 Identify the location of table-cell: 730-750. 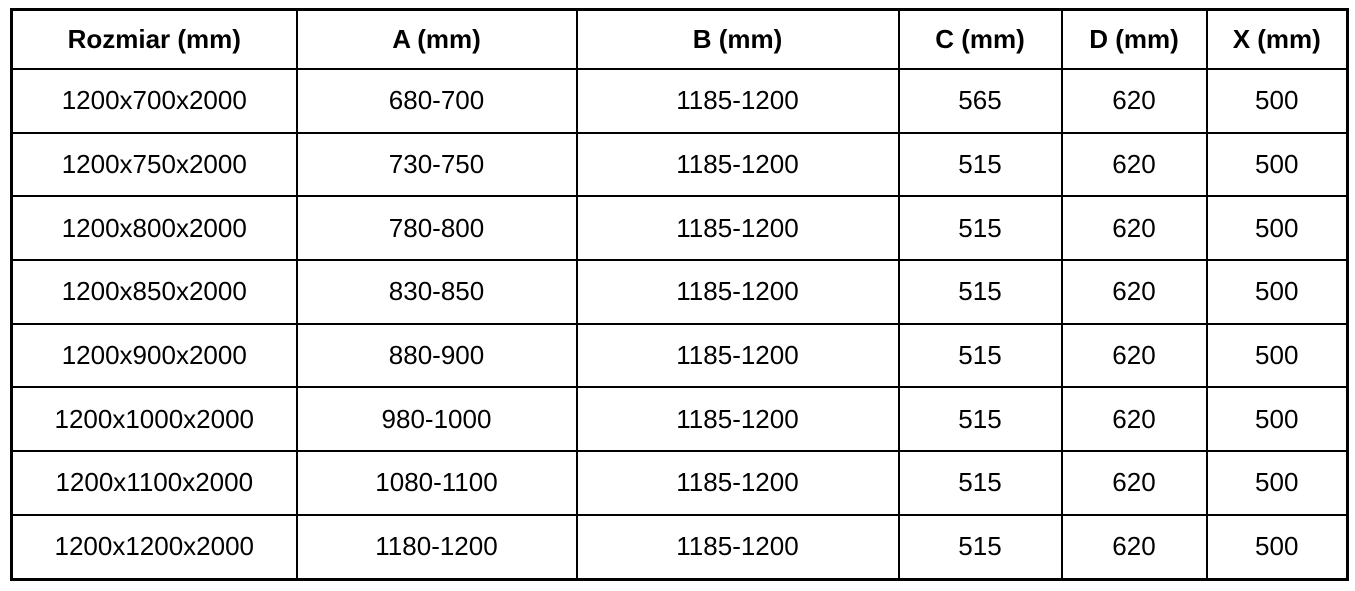
(436, 164).